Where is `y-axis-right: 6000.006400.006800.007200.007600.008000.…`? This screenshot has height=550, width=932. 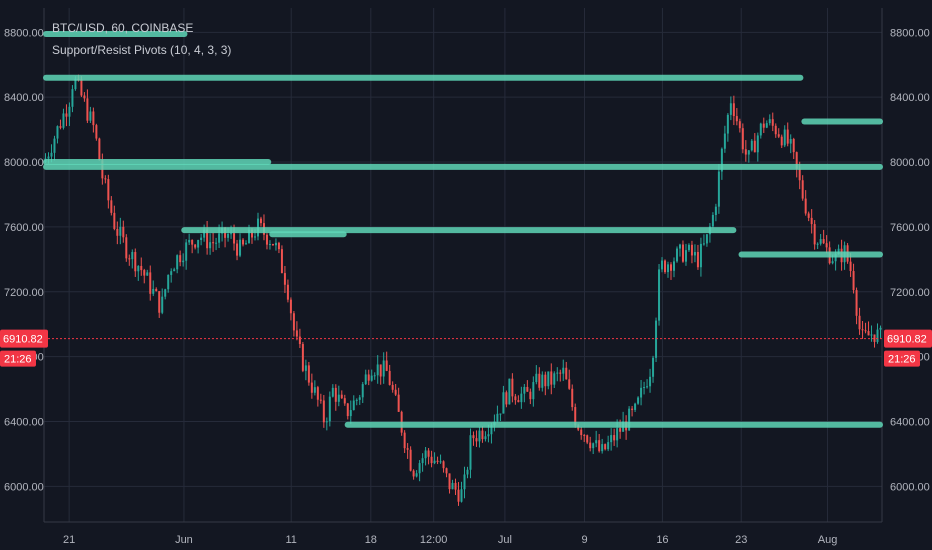
y-axis-right: 6000.006400.006800.007200.007600.008000.… is located at coordinates (910, 260).